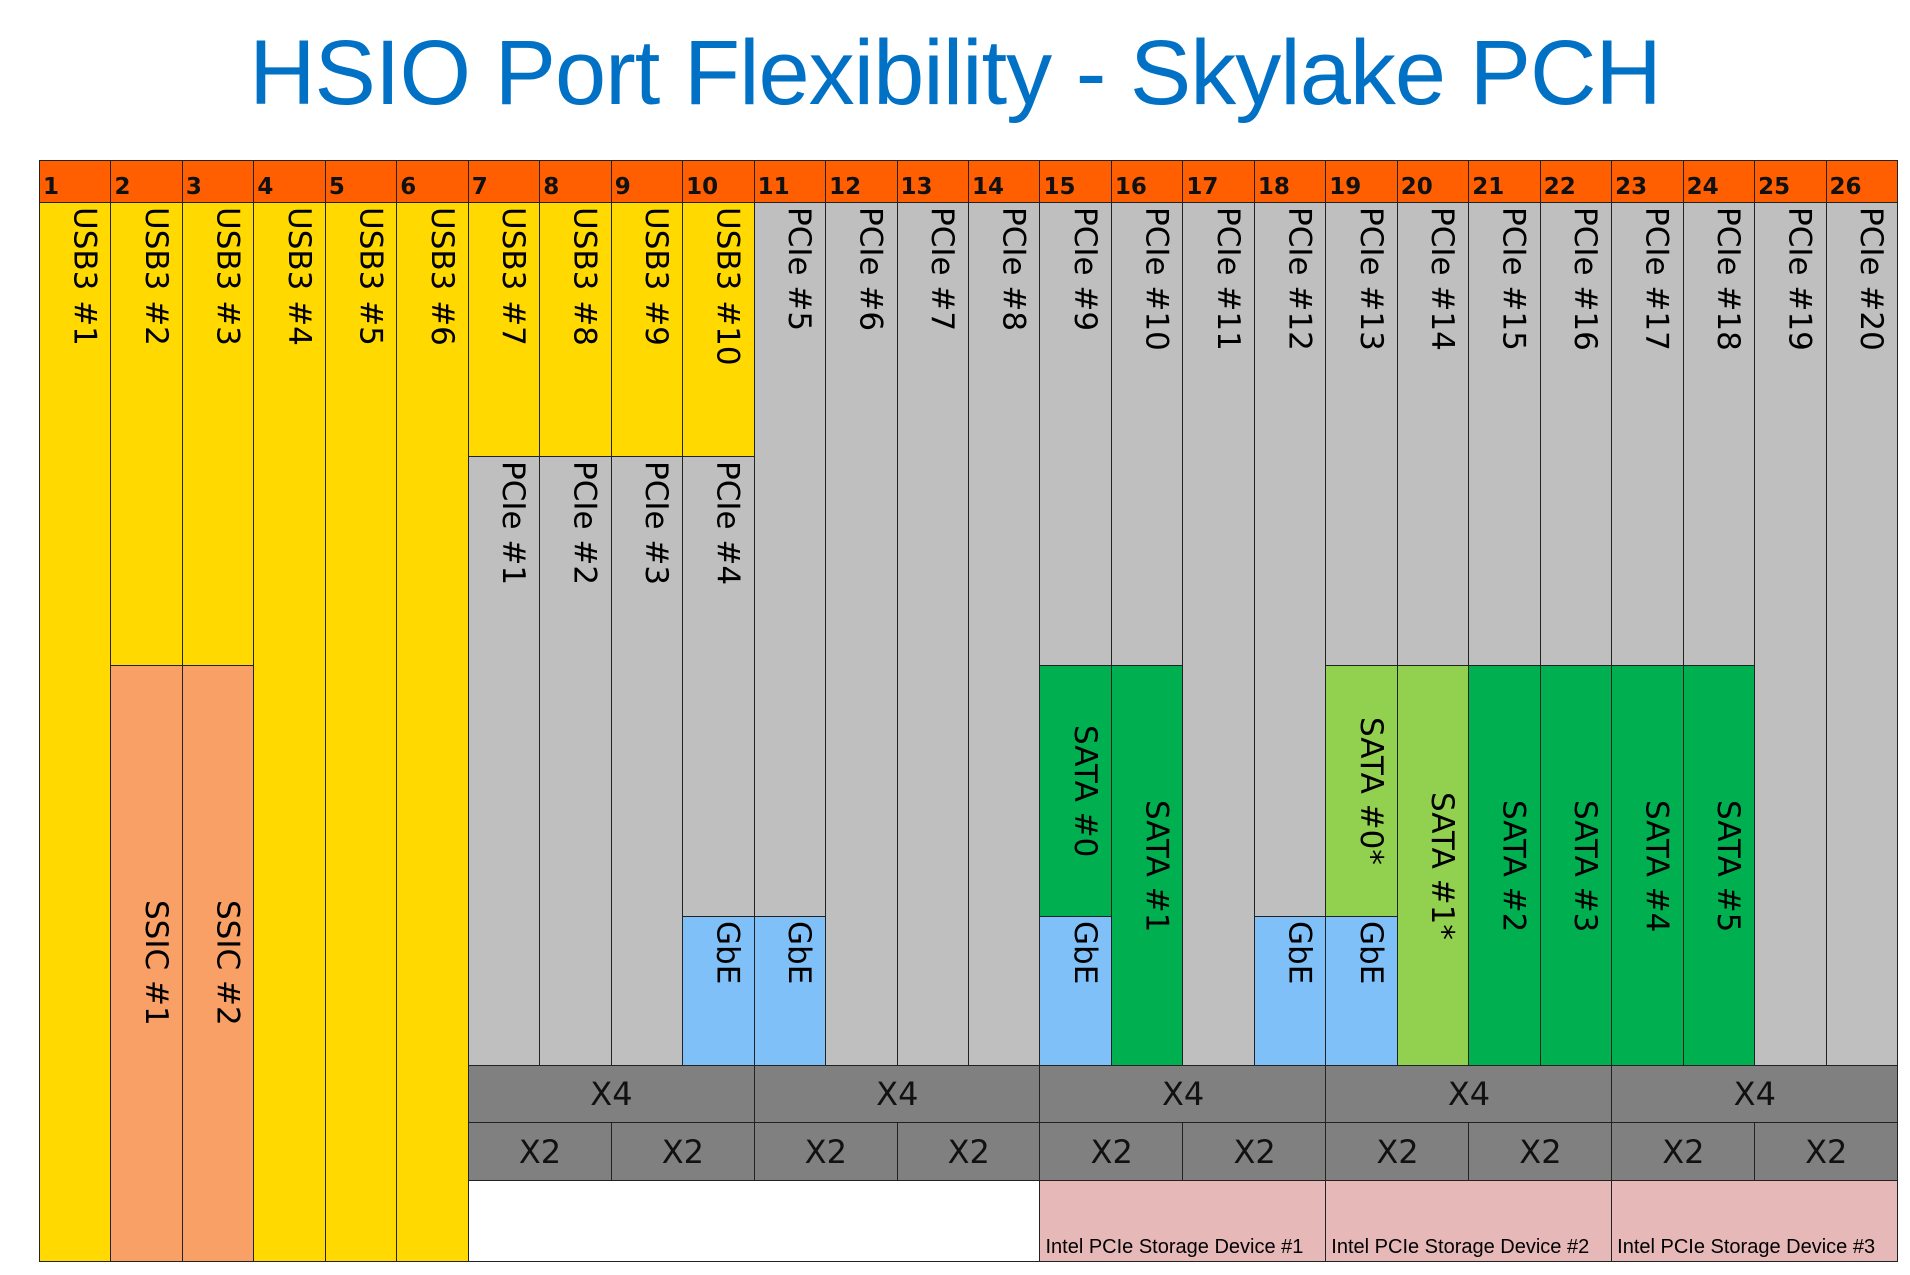  Describe the element at coordinates (1755, 1221) in the screenshot. I see `pcie-storage-device: Intel PCIe Storage Device #3` at that location.